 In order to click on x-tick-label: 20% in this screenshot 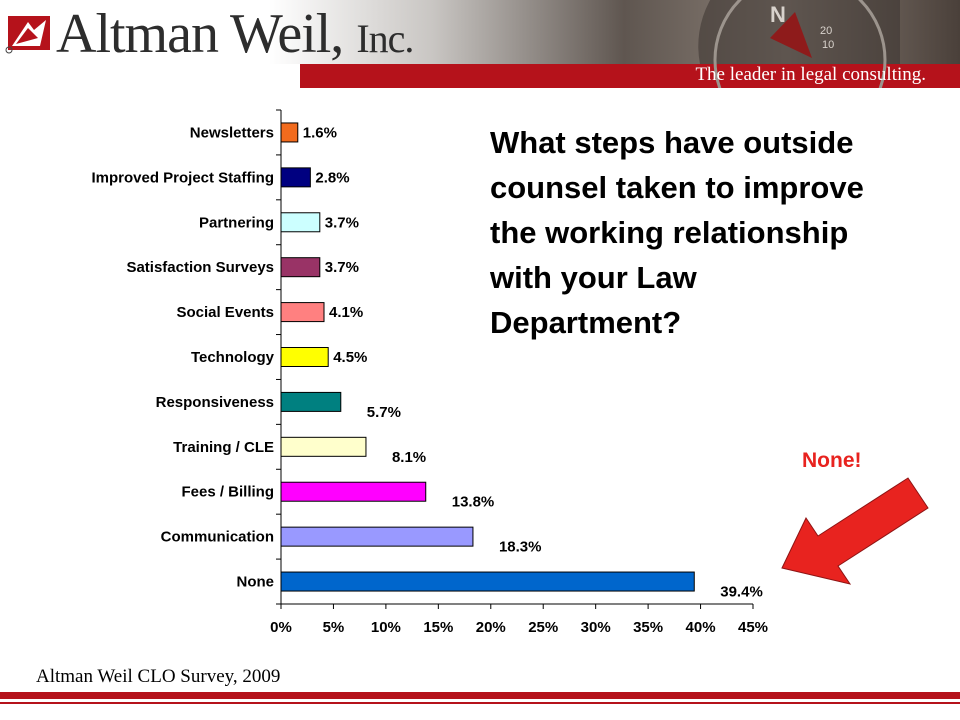, I will do `click(491, 627)`.